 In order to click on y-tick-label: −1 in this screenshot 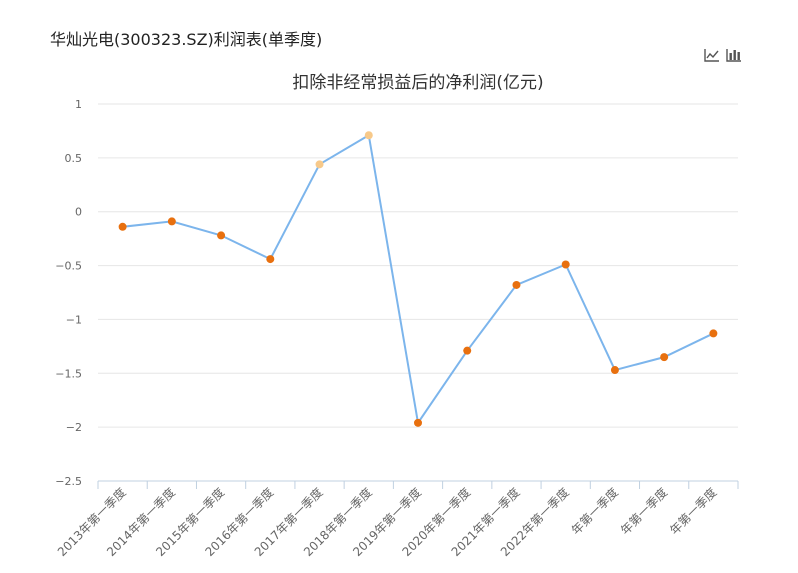, I will do `click(74, 319)`.